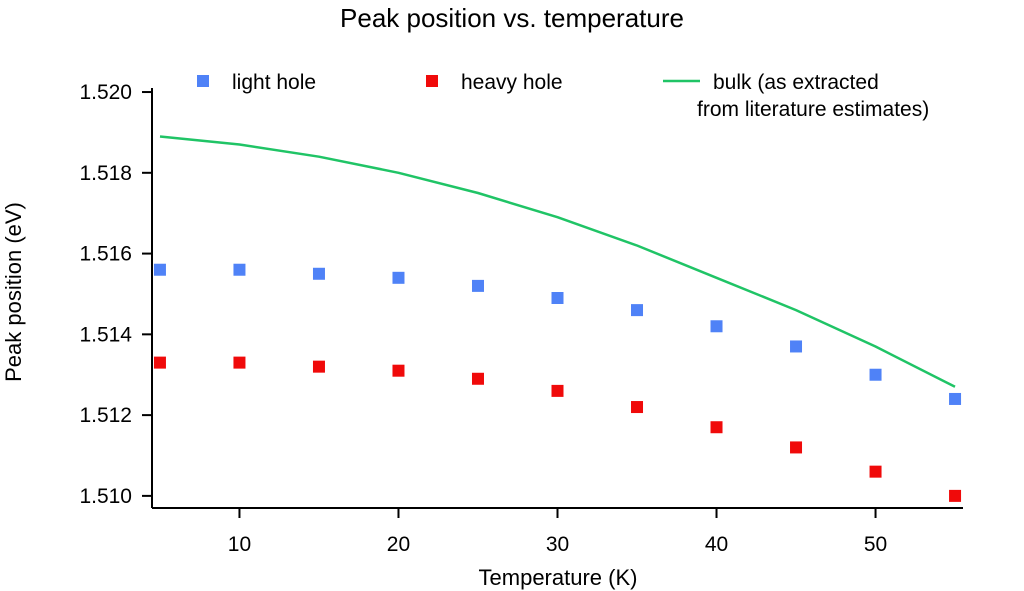 This screenshot has height=591, width=1024. Describe the element at coordinates (105, 92) in the screenshot. I see `y-tick-label: 1.520` at that location.